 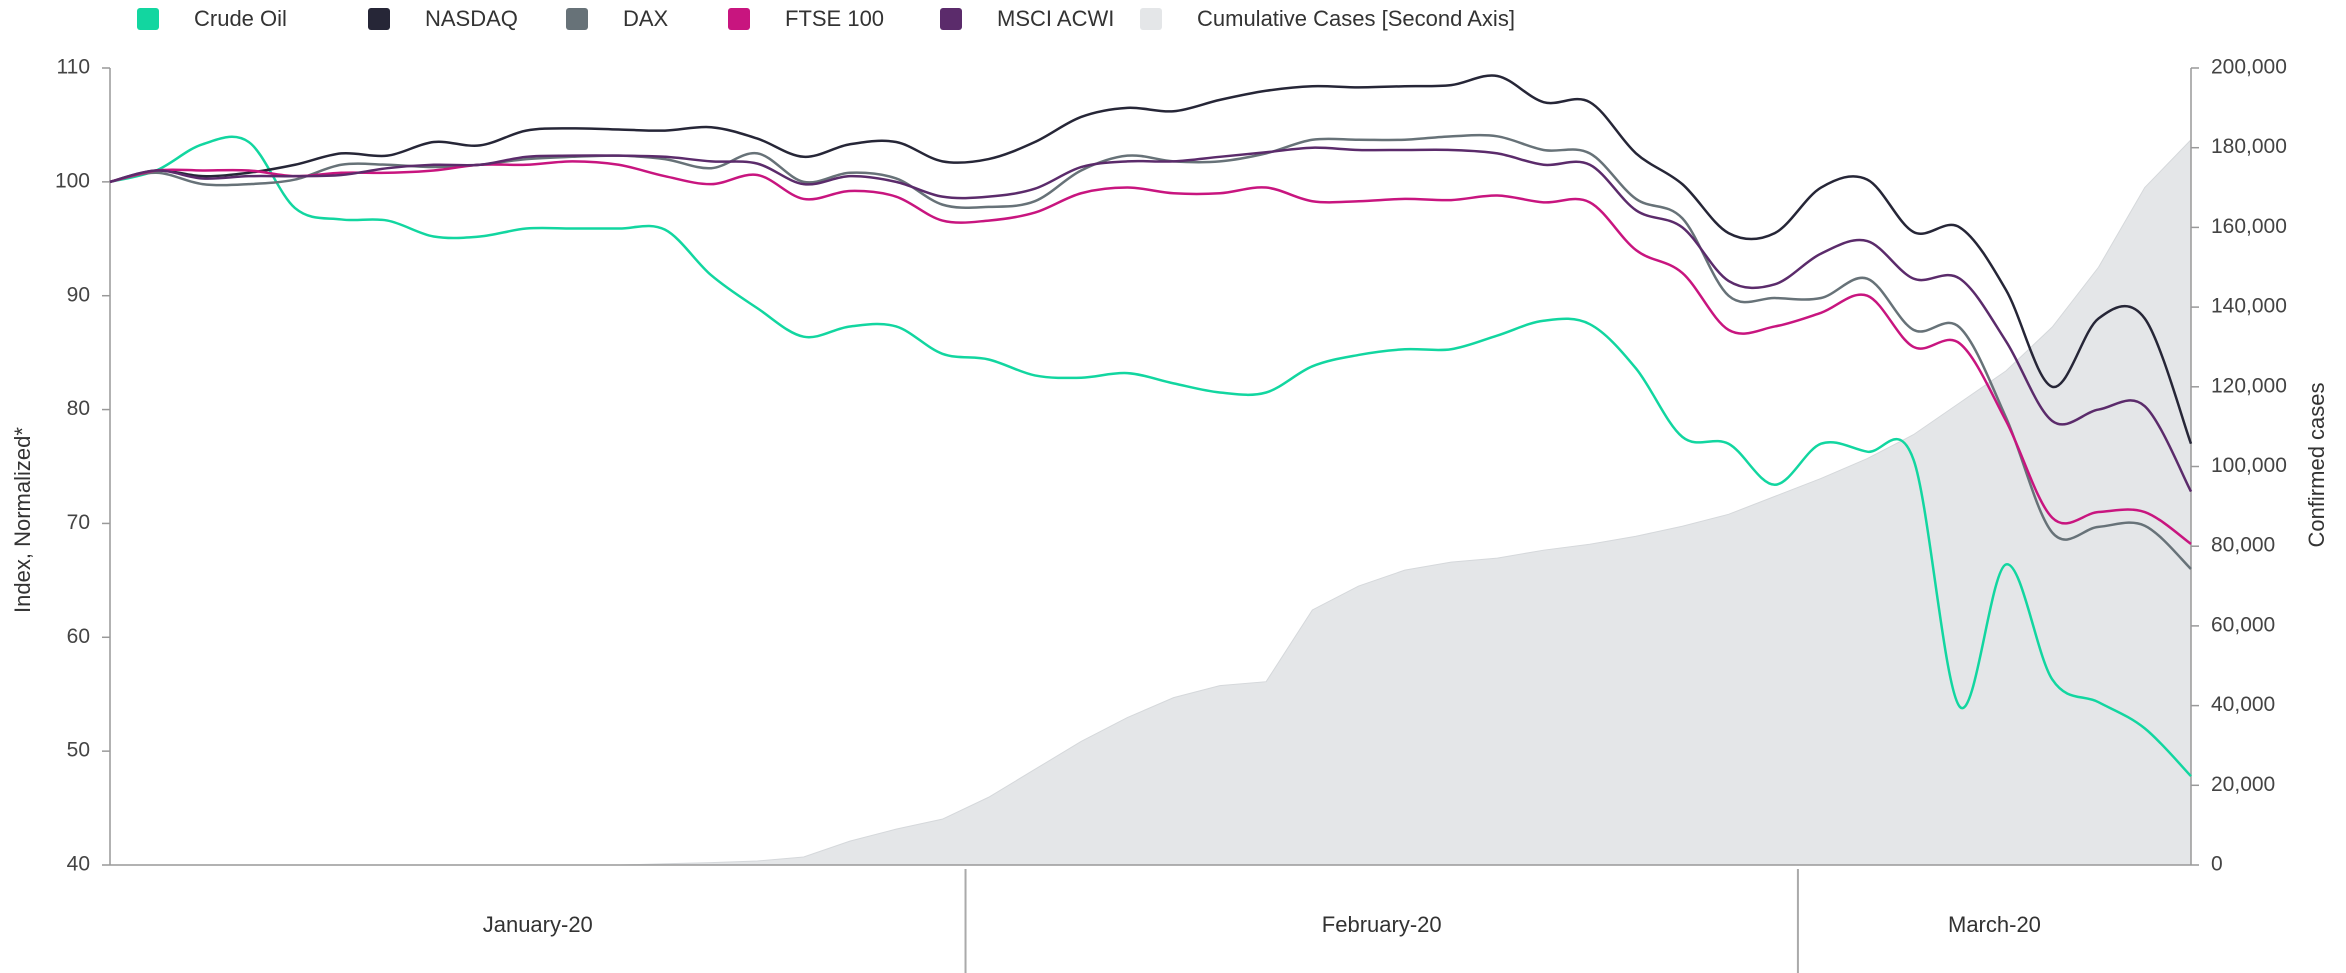 I want to click on y2-tick-label: 140,000, so click(x=2249, y=306).